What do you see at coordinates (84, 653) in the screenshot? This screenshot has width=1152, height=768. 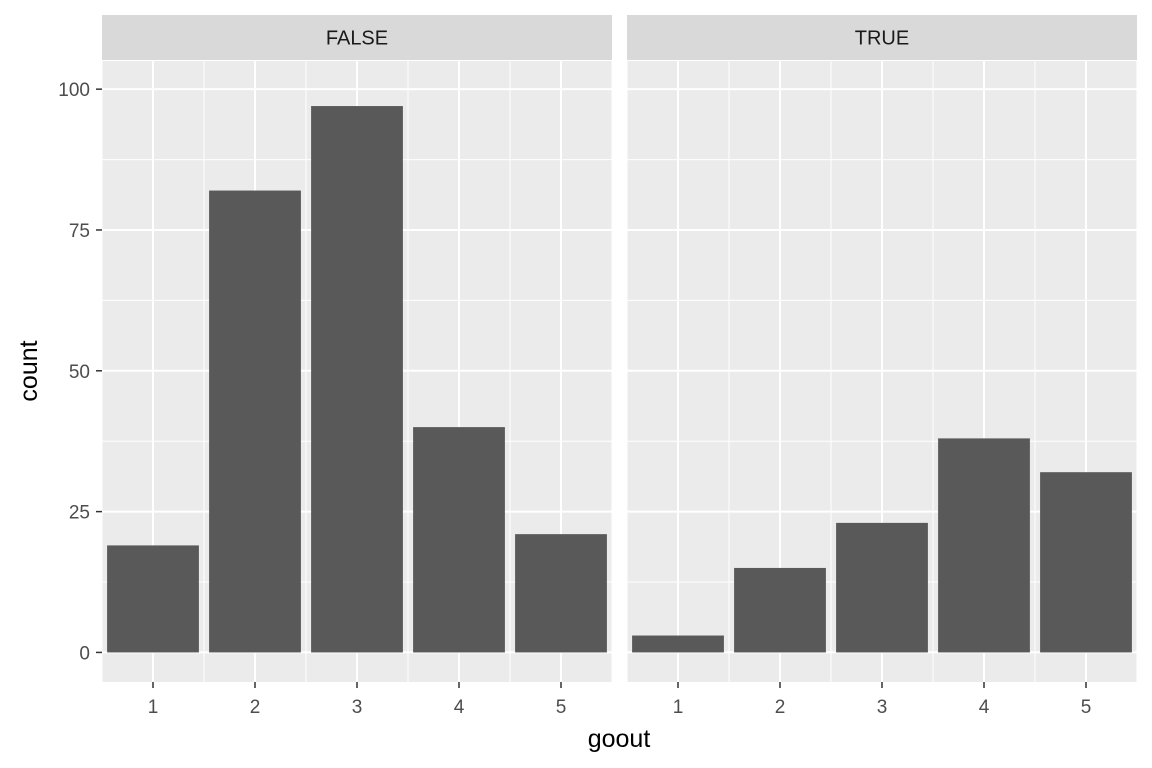 I see `y-tick-label: 0` at bounding box center [84, 653].